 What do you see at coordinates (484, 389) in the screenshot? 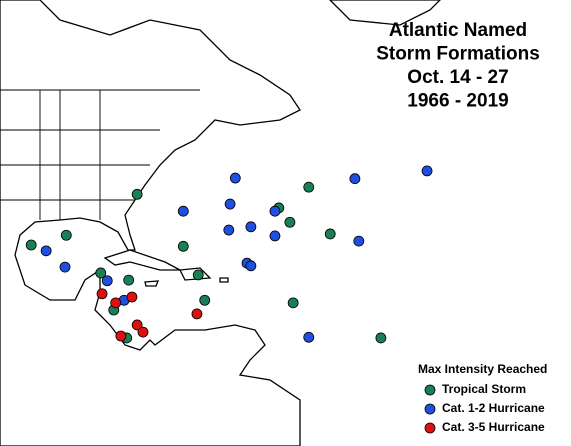
I see `legend-label: Tropical Storm` at bounding box center [484, 389].